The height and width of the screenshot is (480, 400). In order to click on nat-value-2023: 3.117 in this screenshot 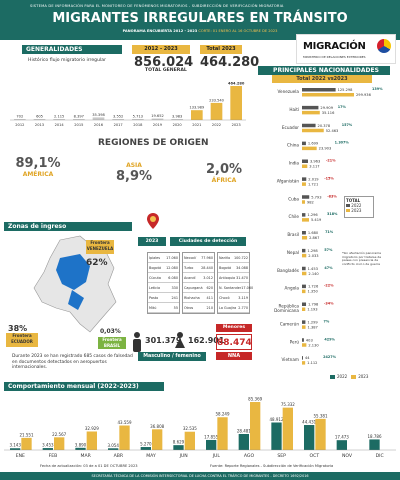, I will do `click(314, 167)`.